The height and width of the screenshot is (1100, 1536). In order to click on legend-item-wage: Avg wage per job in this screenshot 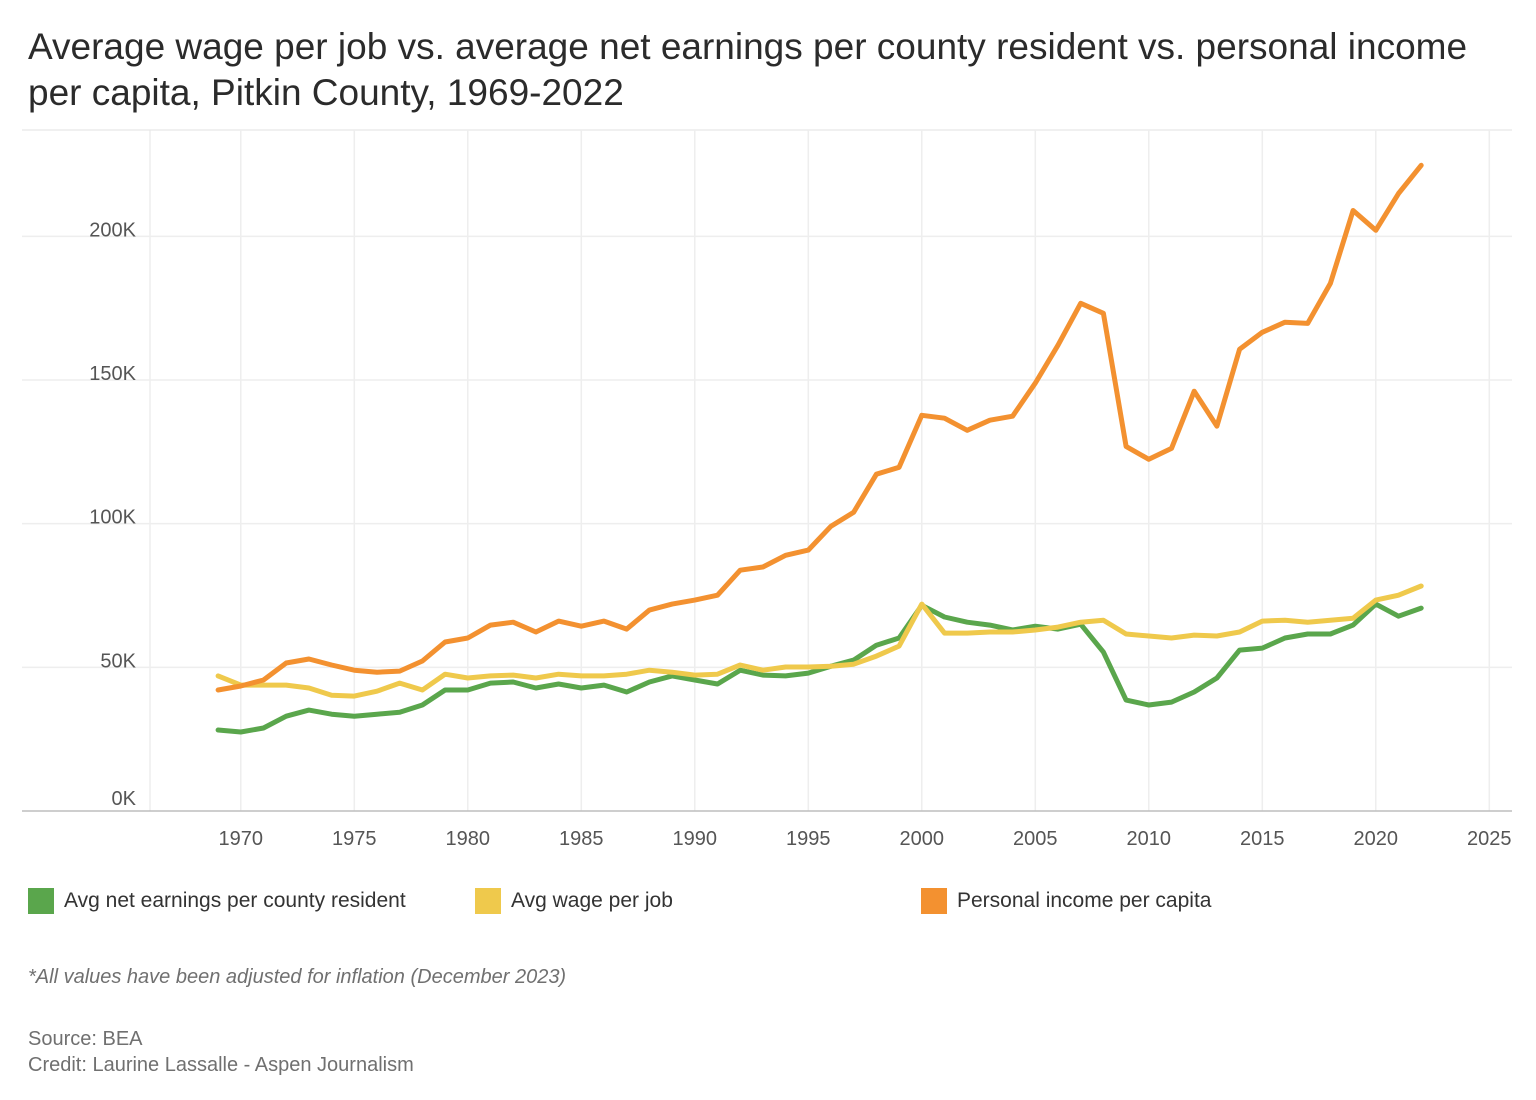, I will do `click(574, 901)`.